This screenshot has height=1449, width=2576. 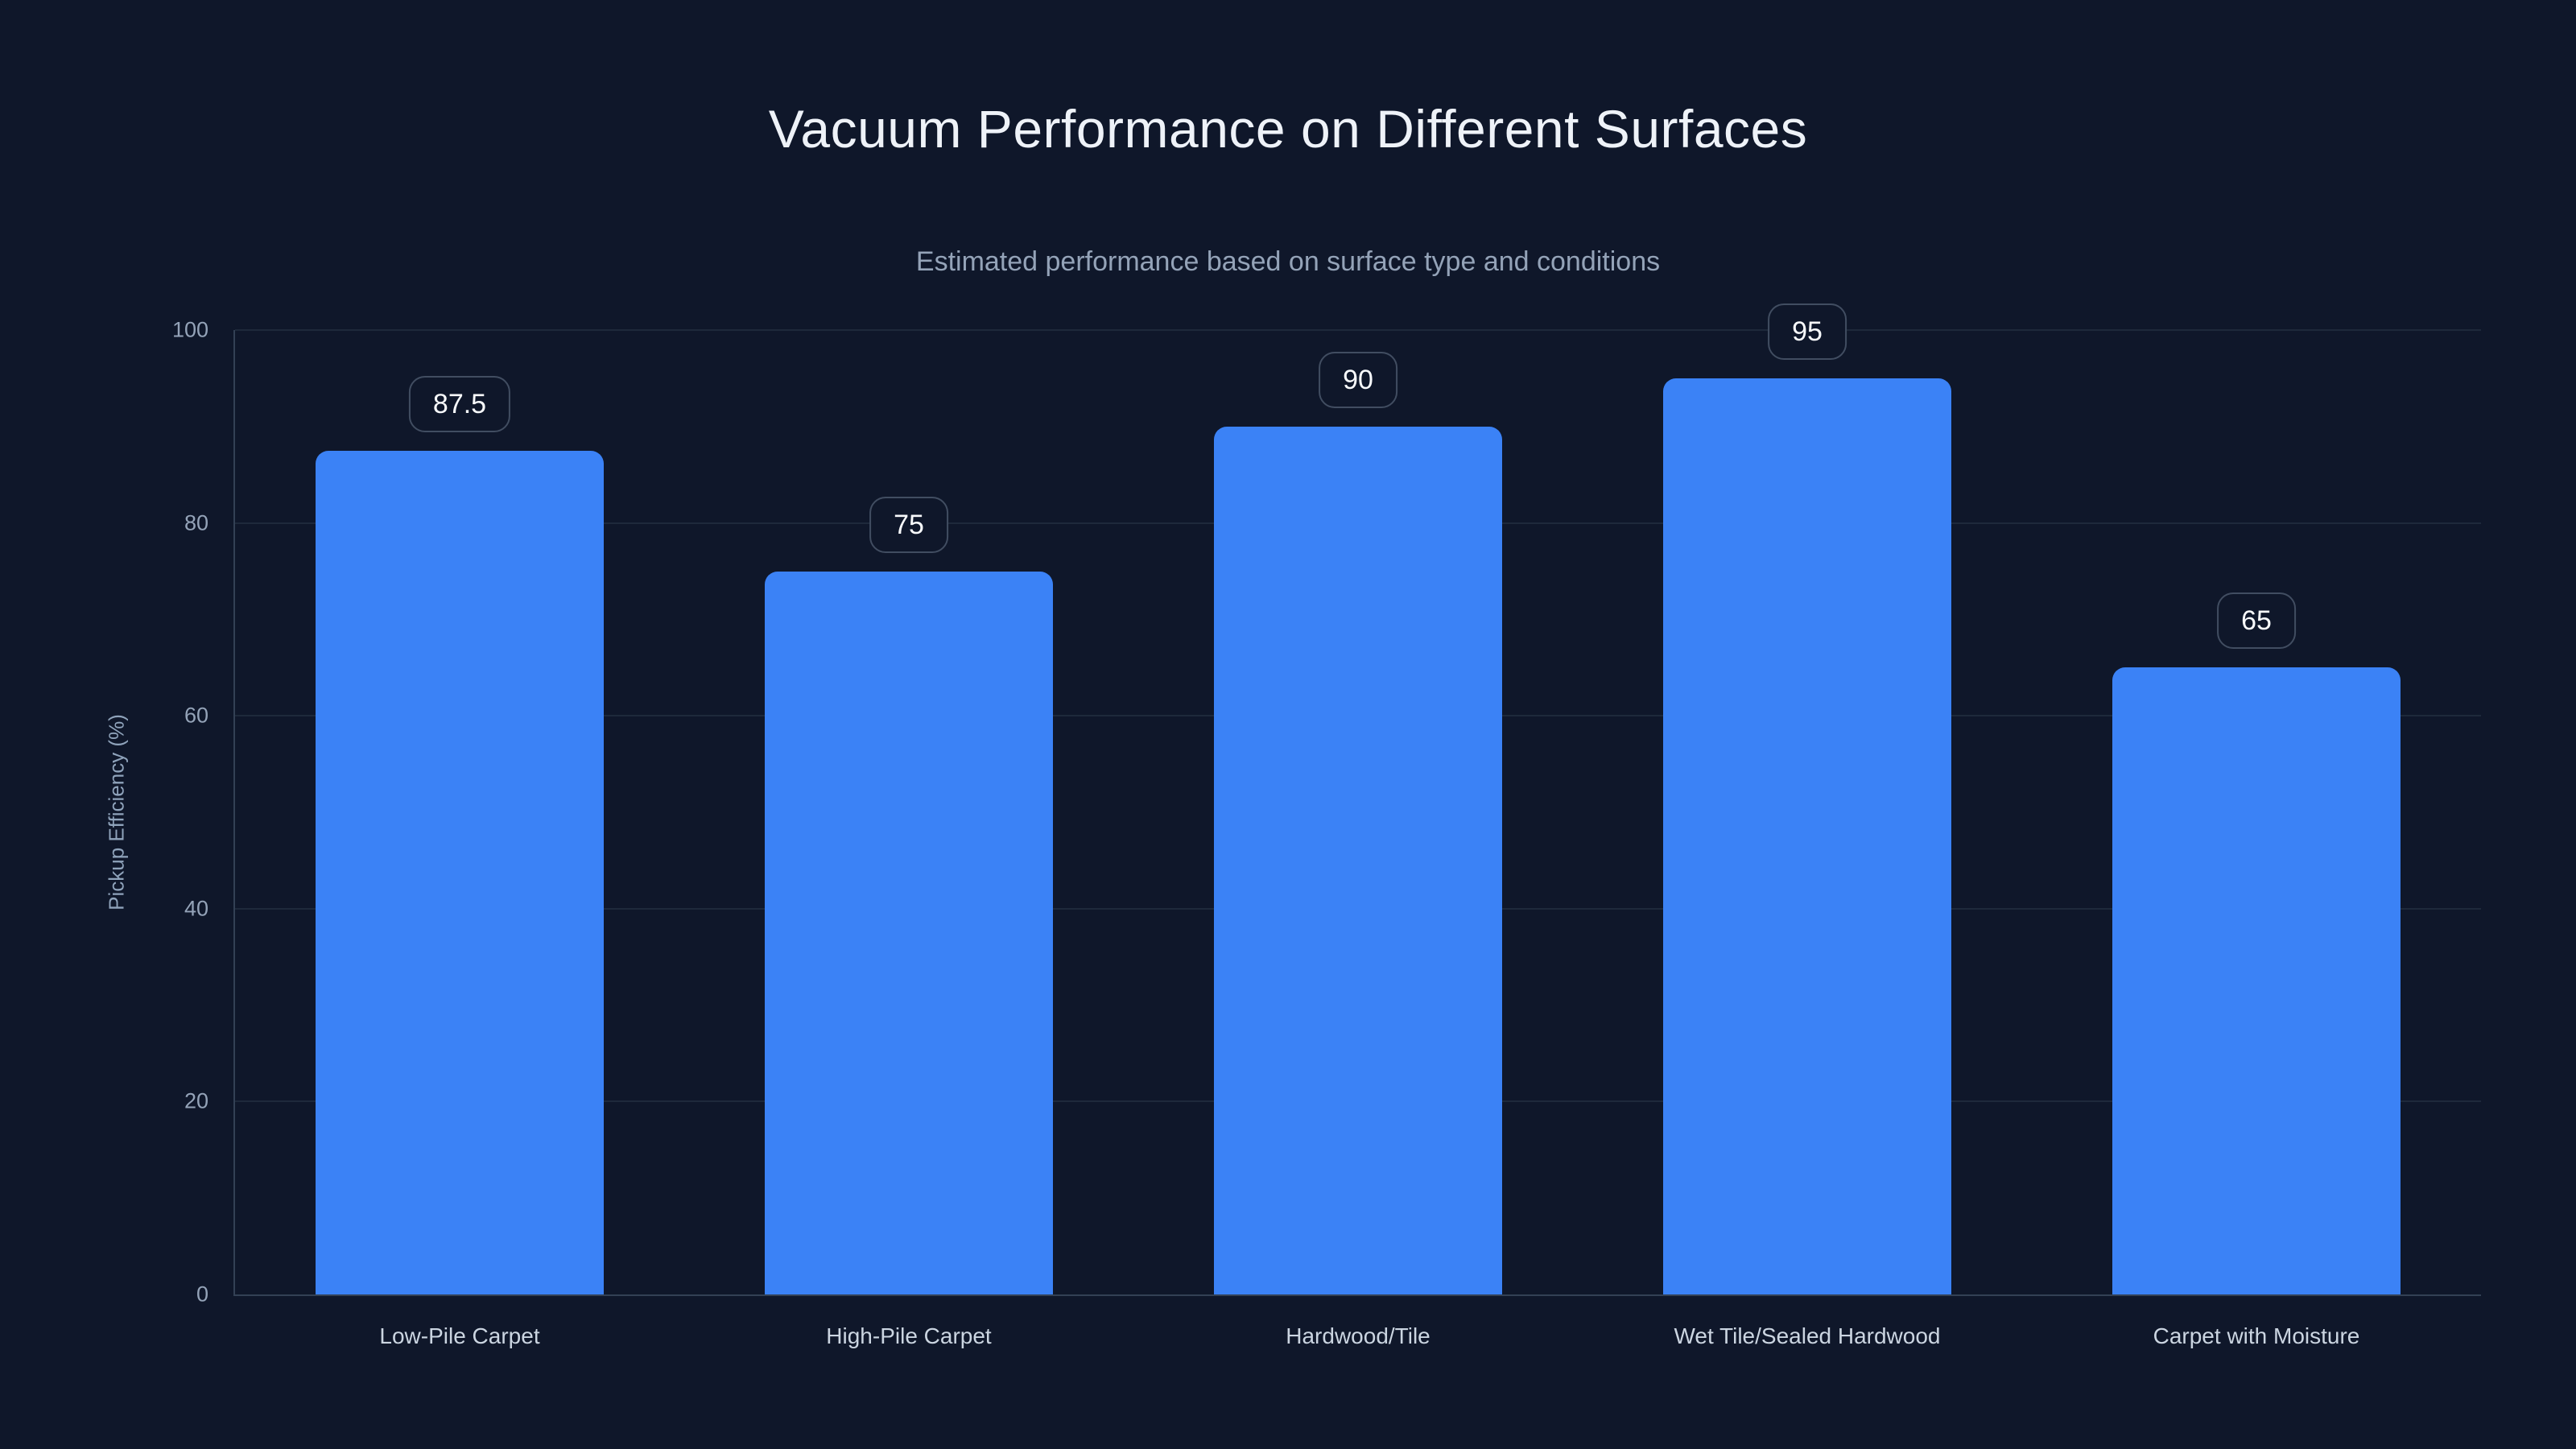 I want to click on value-badge-carpet-with-moisture: 65, so click(x=2256, y=621).